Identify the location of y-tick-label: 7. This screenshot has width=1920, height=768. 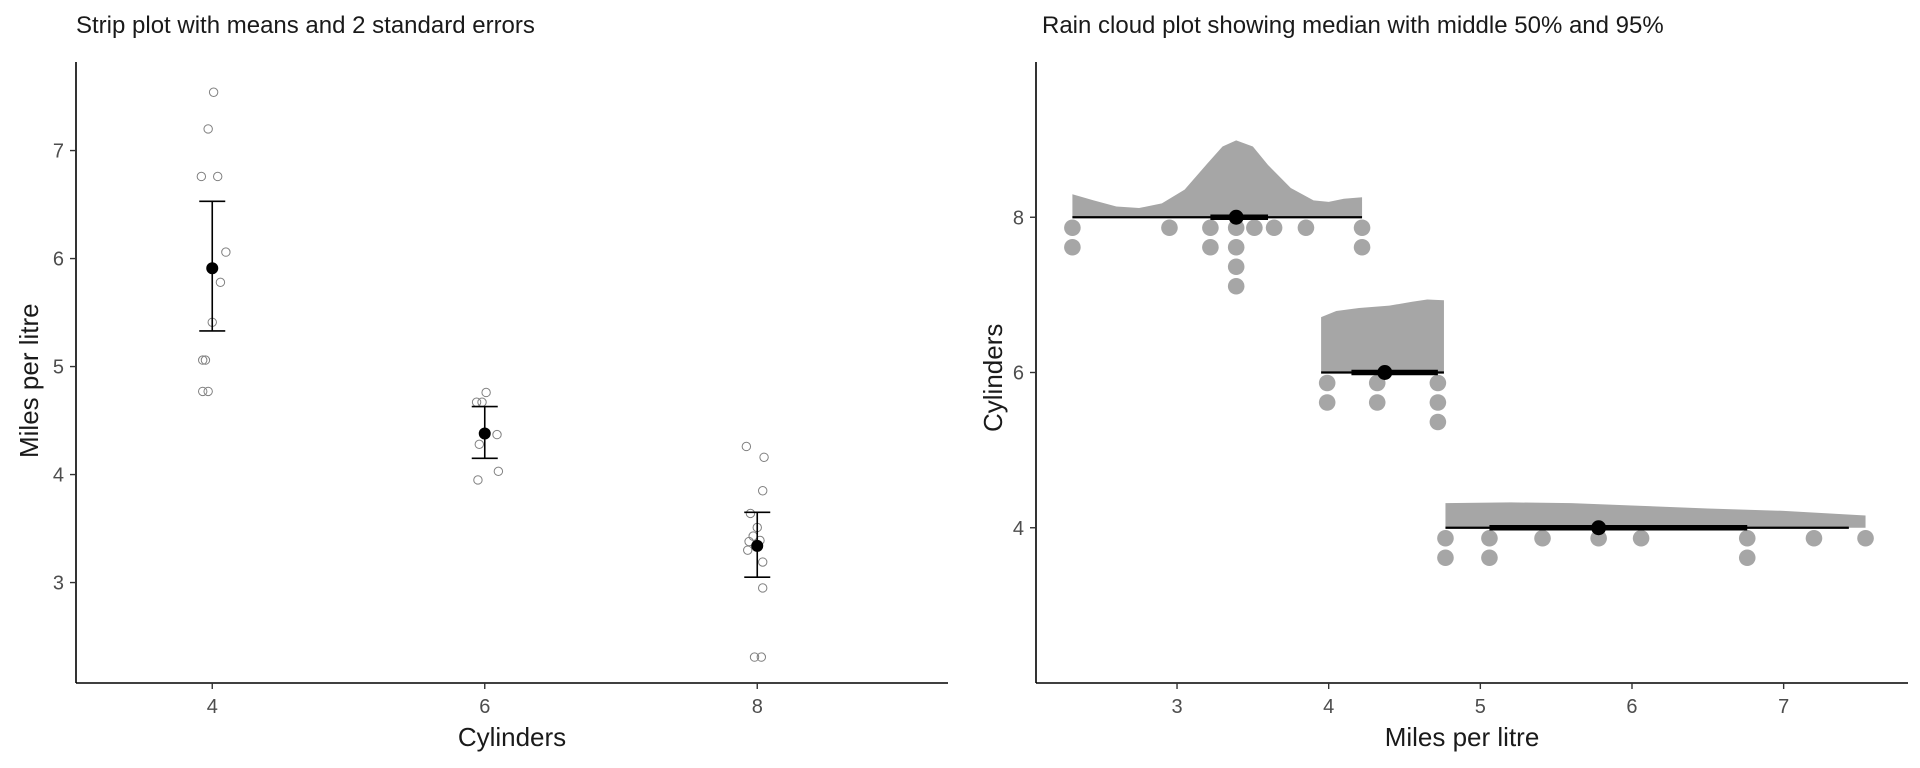
(58, 152).